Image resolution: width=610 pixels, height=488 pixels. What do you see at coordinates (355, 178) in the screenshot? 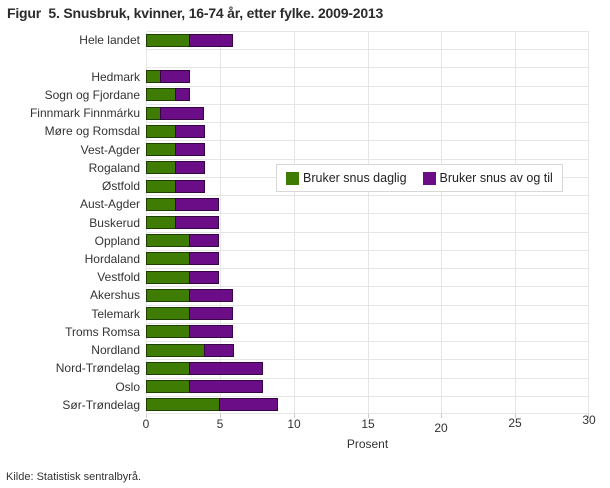
I see `legend-label: Bruker snus daglig` at bounding box center [355, 178].